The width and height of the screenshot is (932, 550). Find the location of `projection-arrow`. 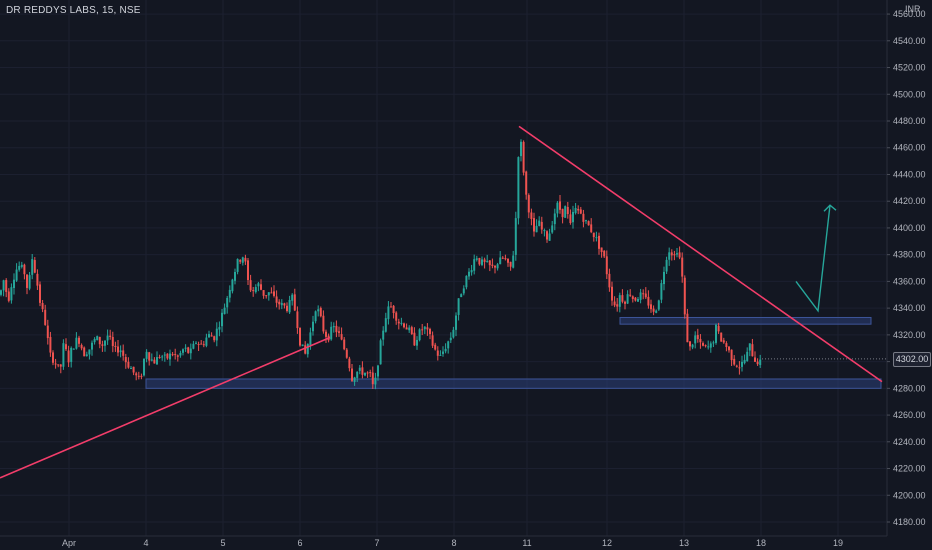

projection-arrow is located at coordinates (816, 258).